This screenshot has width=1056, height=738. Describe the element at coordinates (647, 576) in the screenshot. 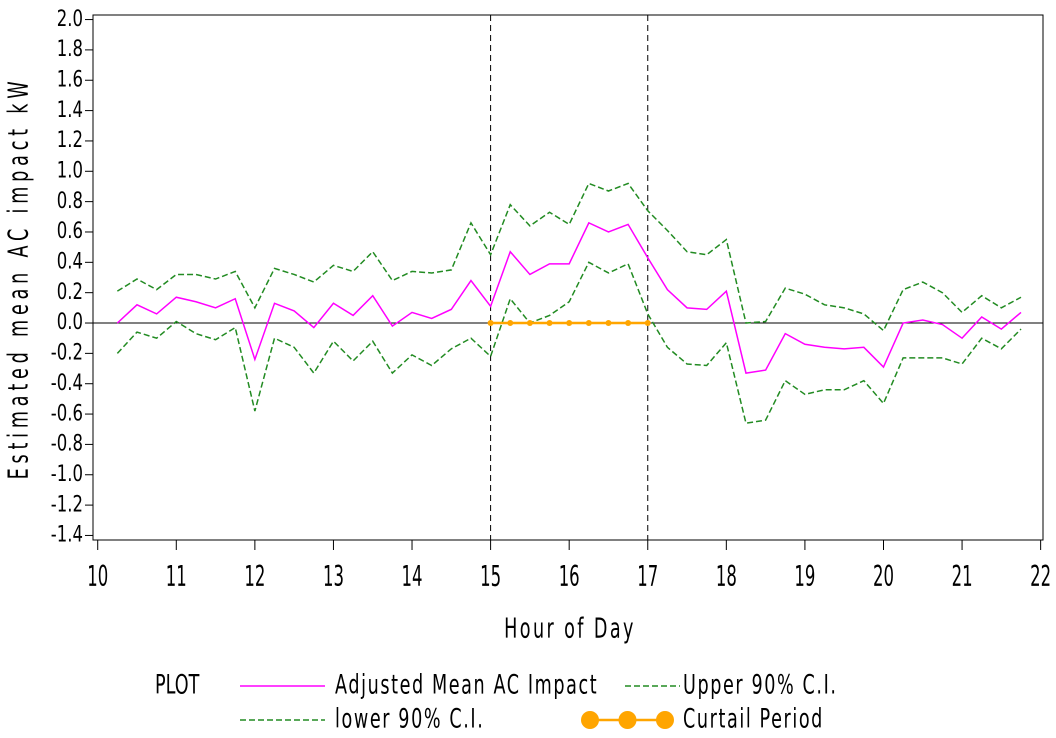

I see `x-tick-label: 17` at that location.